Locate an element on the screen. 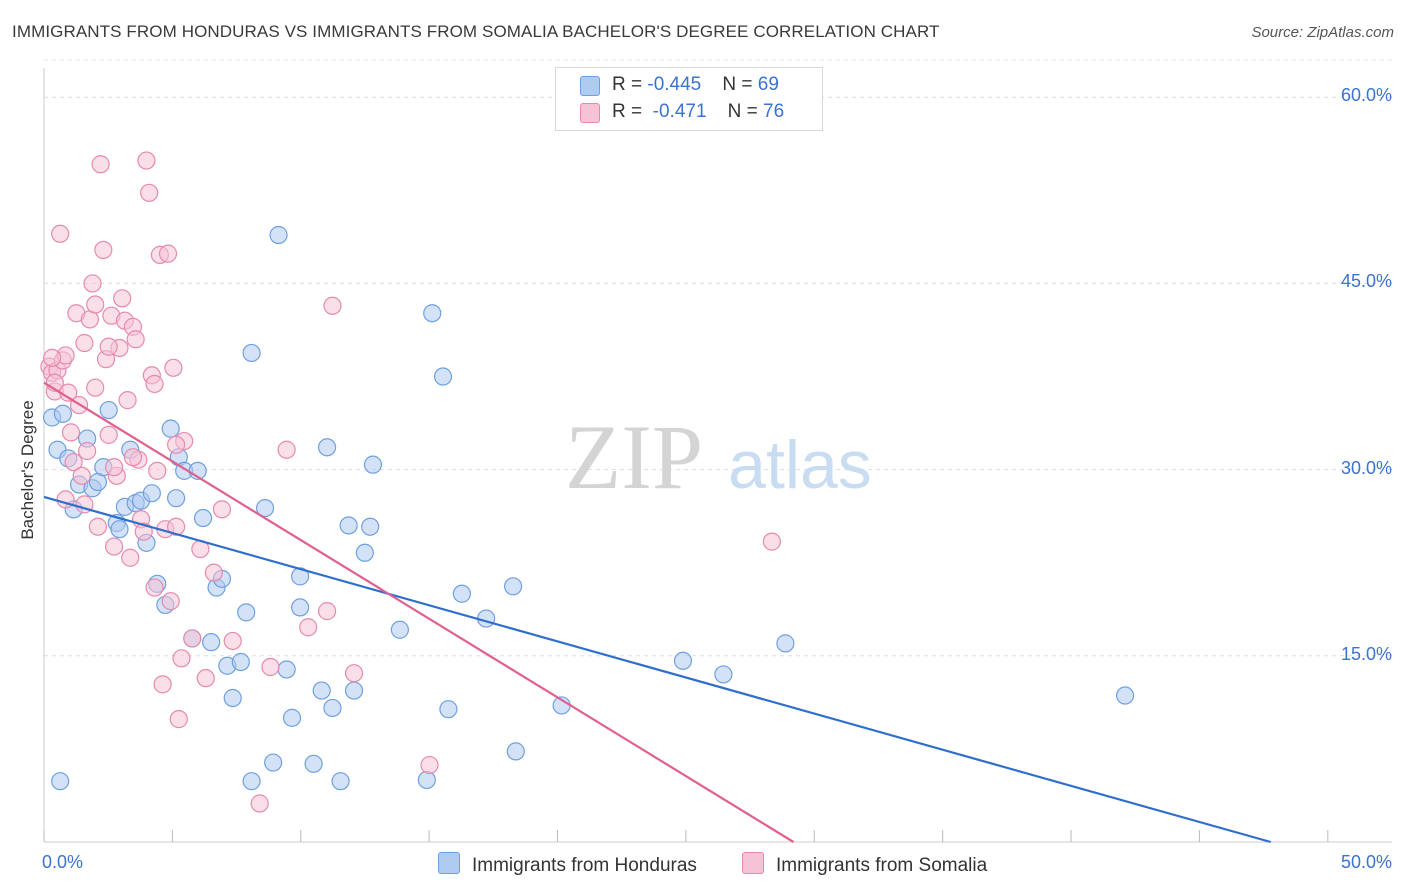 The height and width of the screenshot is (892, 1406). somalia-legend-swatch is located at coordinates (753, 863).